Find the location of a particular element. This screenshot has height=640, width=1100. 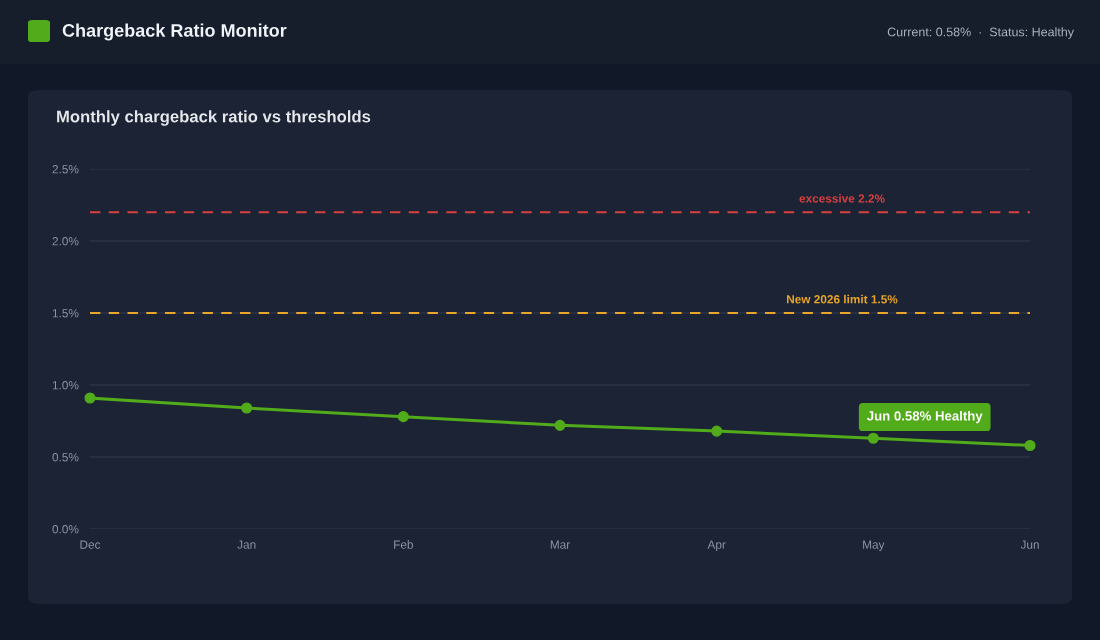

x-tick-label: Feb is located at coordinates (404, 544).